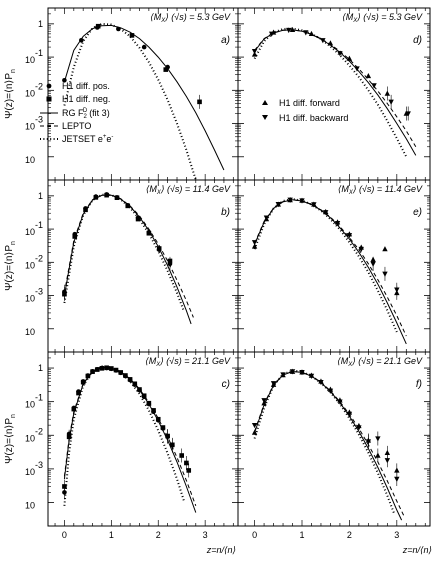 The height and width of the screenshot is (567, 439). I want to click on energy-label: ⟨MX⟩ (√s) = 5.3 GeV, so click(382, 18).